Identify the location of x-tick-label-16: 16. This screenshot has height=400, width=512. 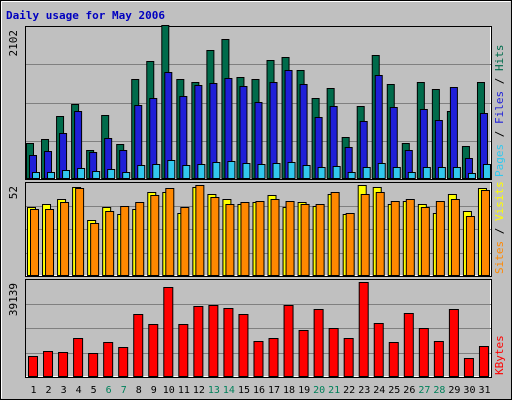
(259, 390).